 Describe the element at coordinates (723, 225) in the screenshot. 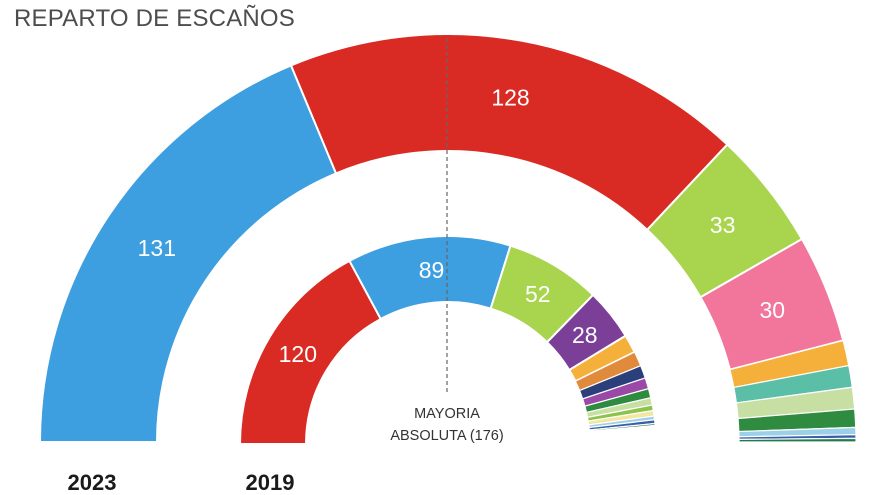

I see `seat-label-2023-2: 33` at that location.